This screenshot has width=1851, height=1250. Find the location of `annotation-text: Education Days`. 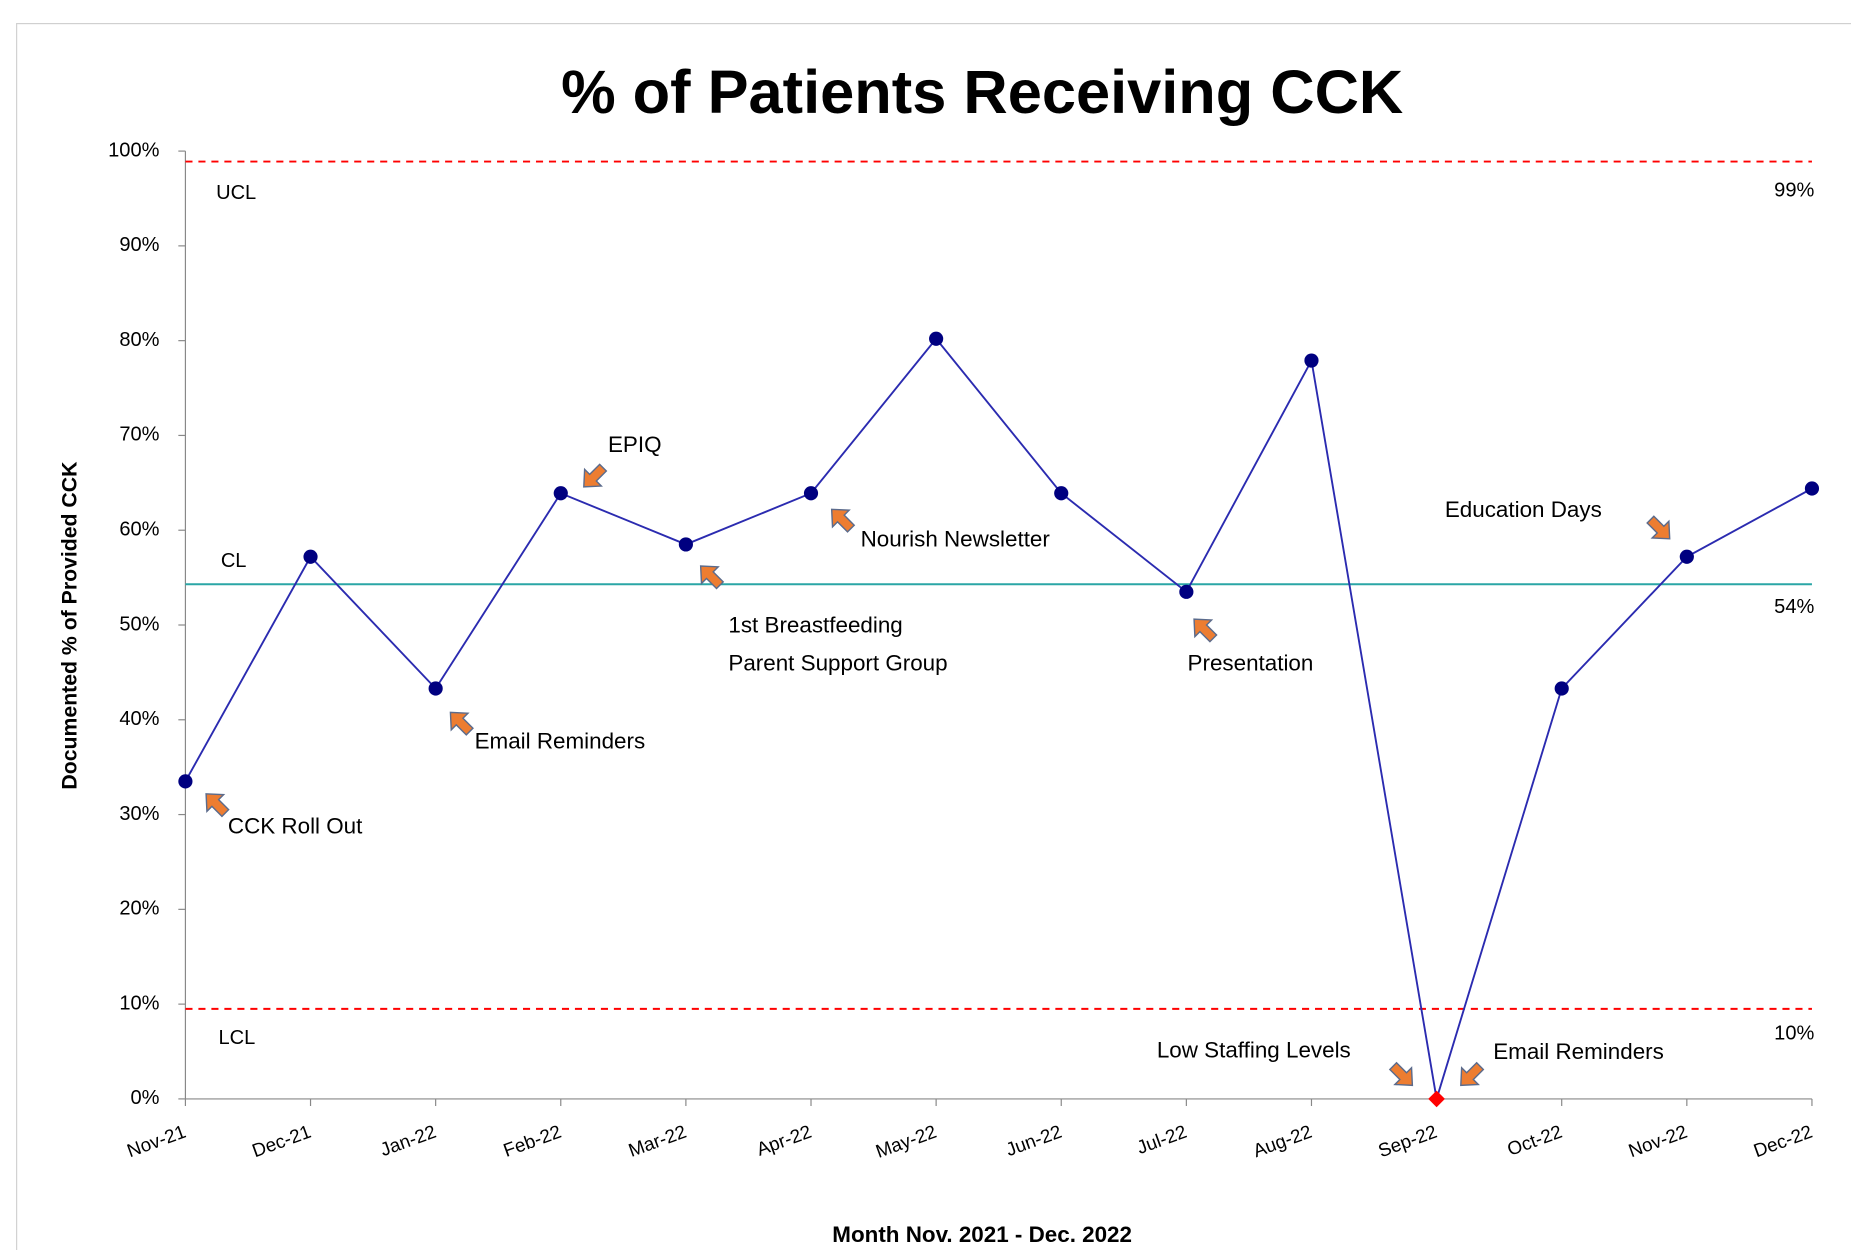

annotation-text: Education Days is located at coordinates (1523, 509).